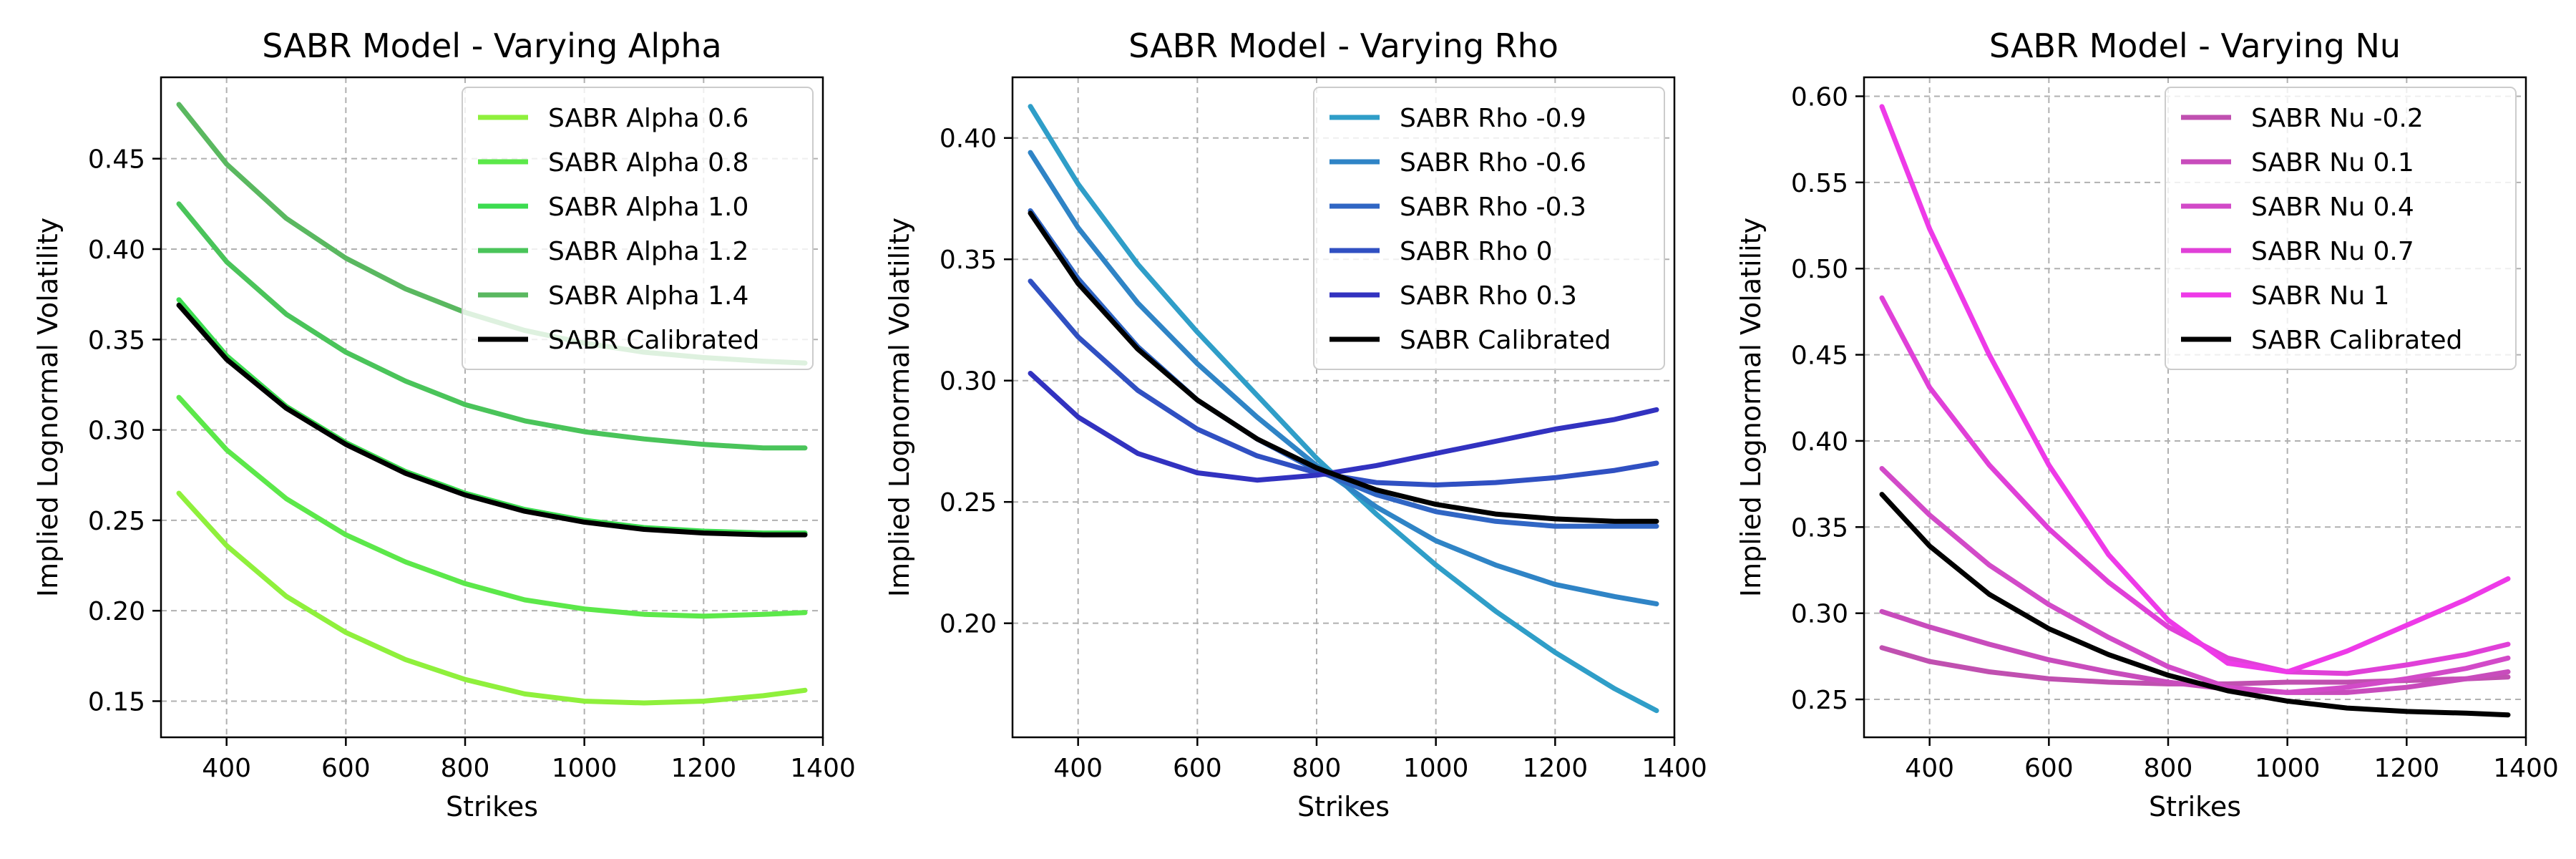 This screenshot has height=859, width=2576. What do you see at coordinates (2332, 251) in the screenshot?
I see `legend-label: SABR Nu 0.7` at bounding box center [2332, 251].